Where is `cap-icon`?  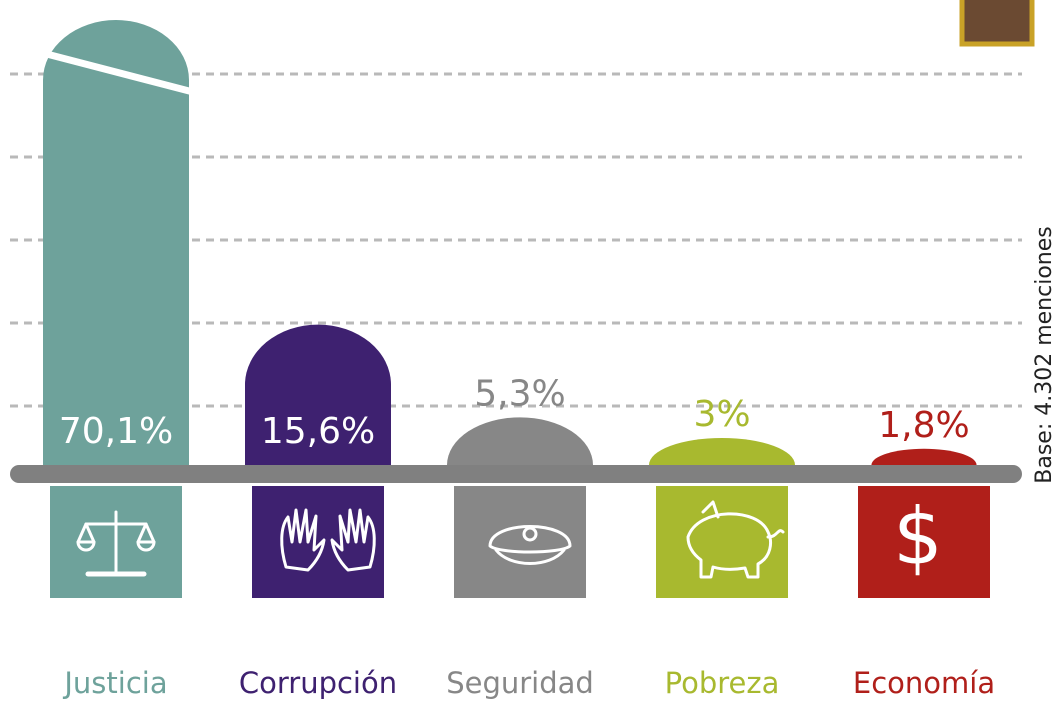
cap-icon is located at coordinates (530, 545).